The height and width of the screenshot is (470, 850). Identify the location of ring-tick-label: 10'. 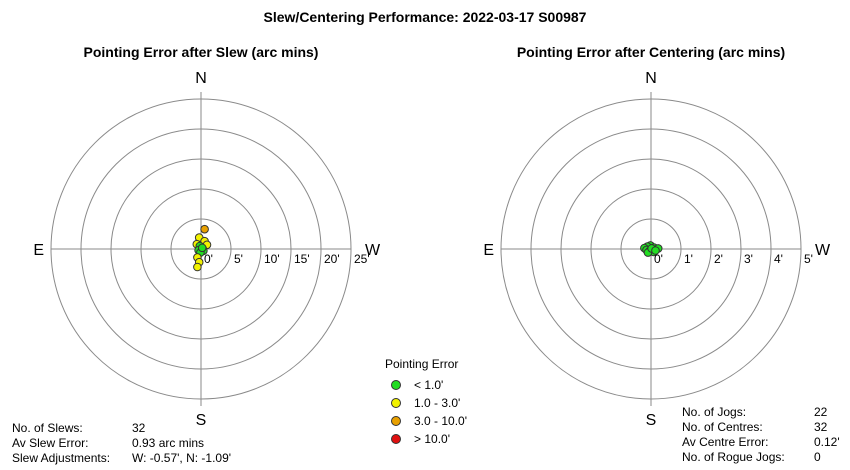
(272, 259).